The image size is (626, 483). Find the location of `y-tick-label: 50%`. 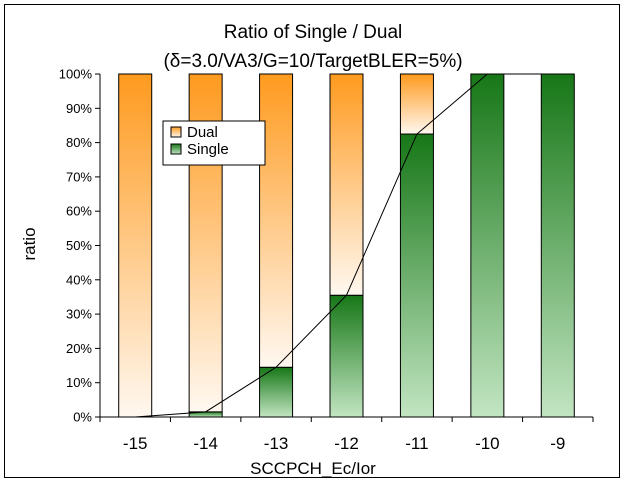

y-tick-label: 50% is located at coordinates (79, 245).